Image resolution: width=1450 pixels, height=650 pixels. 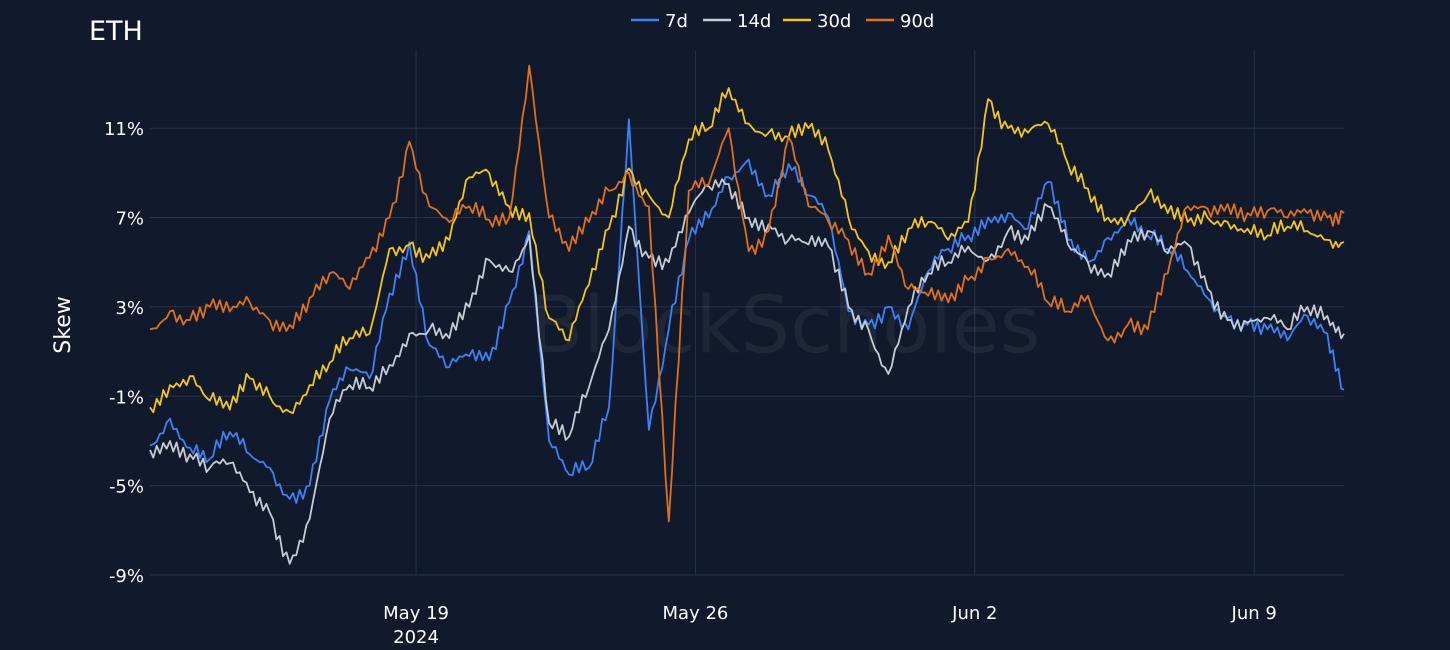 I want to click on legend-item-14d: 14d, so click(x=737, y=21).